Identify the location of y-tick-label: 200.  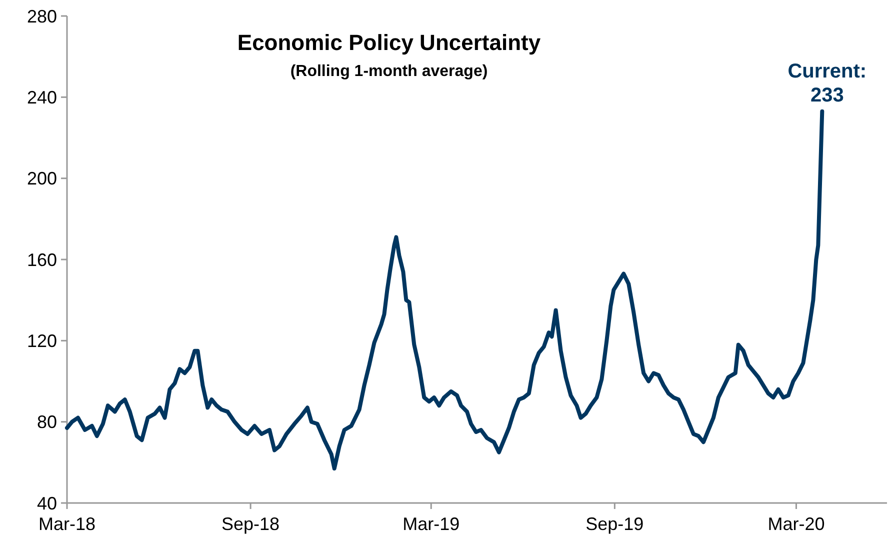
(41, 178).